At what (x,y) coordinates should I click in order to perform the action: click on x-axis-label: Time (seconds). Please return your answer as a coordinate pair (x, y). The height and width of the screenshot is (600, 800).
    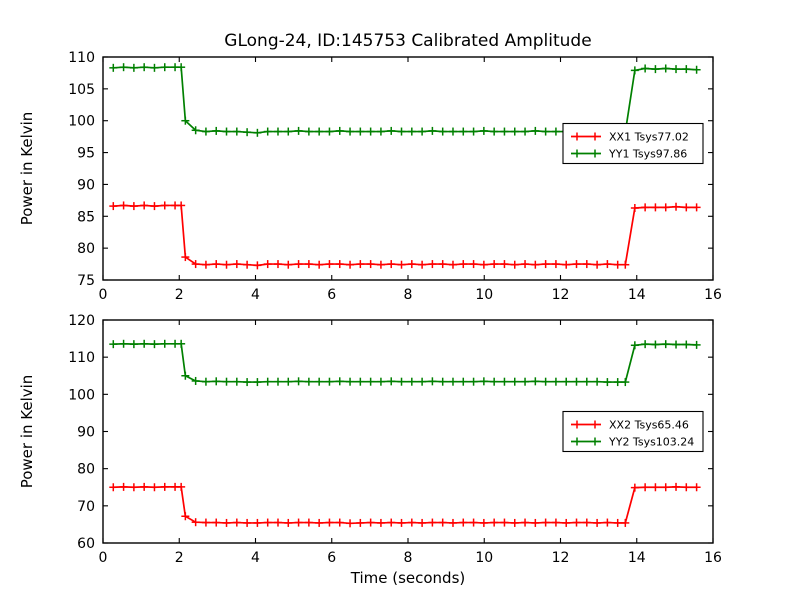
    Looking at the image, I should click on (408, 578).